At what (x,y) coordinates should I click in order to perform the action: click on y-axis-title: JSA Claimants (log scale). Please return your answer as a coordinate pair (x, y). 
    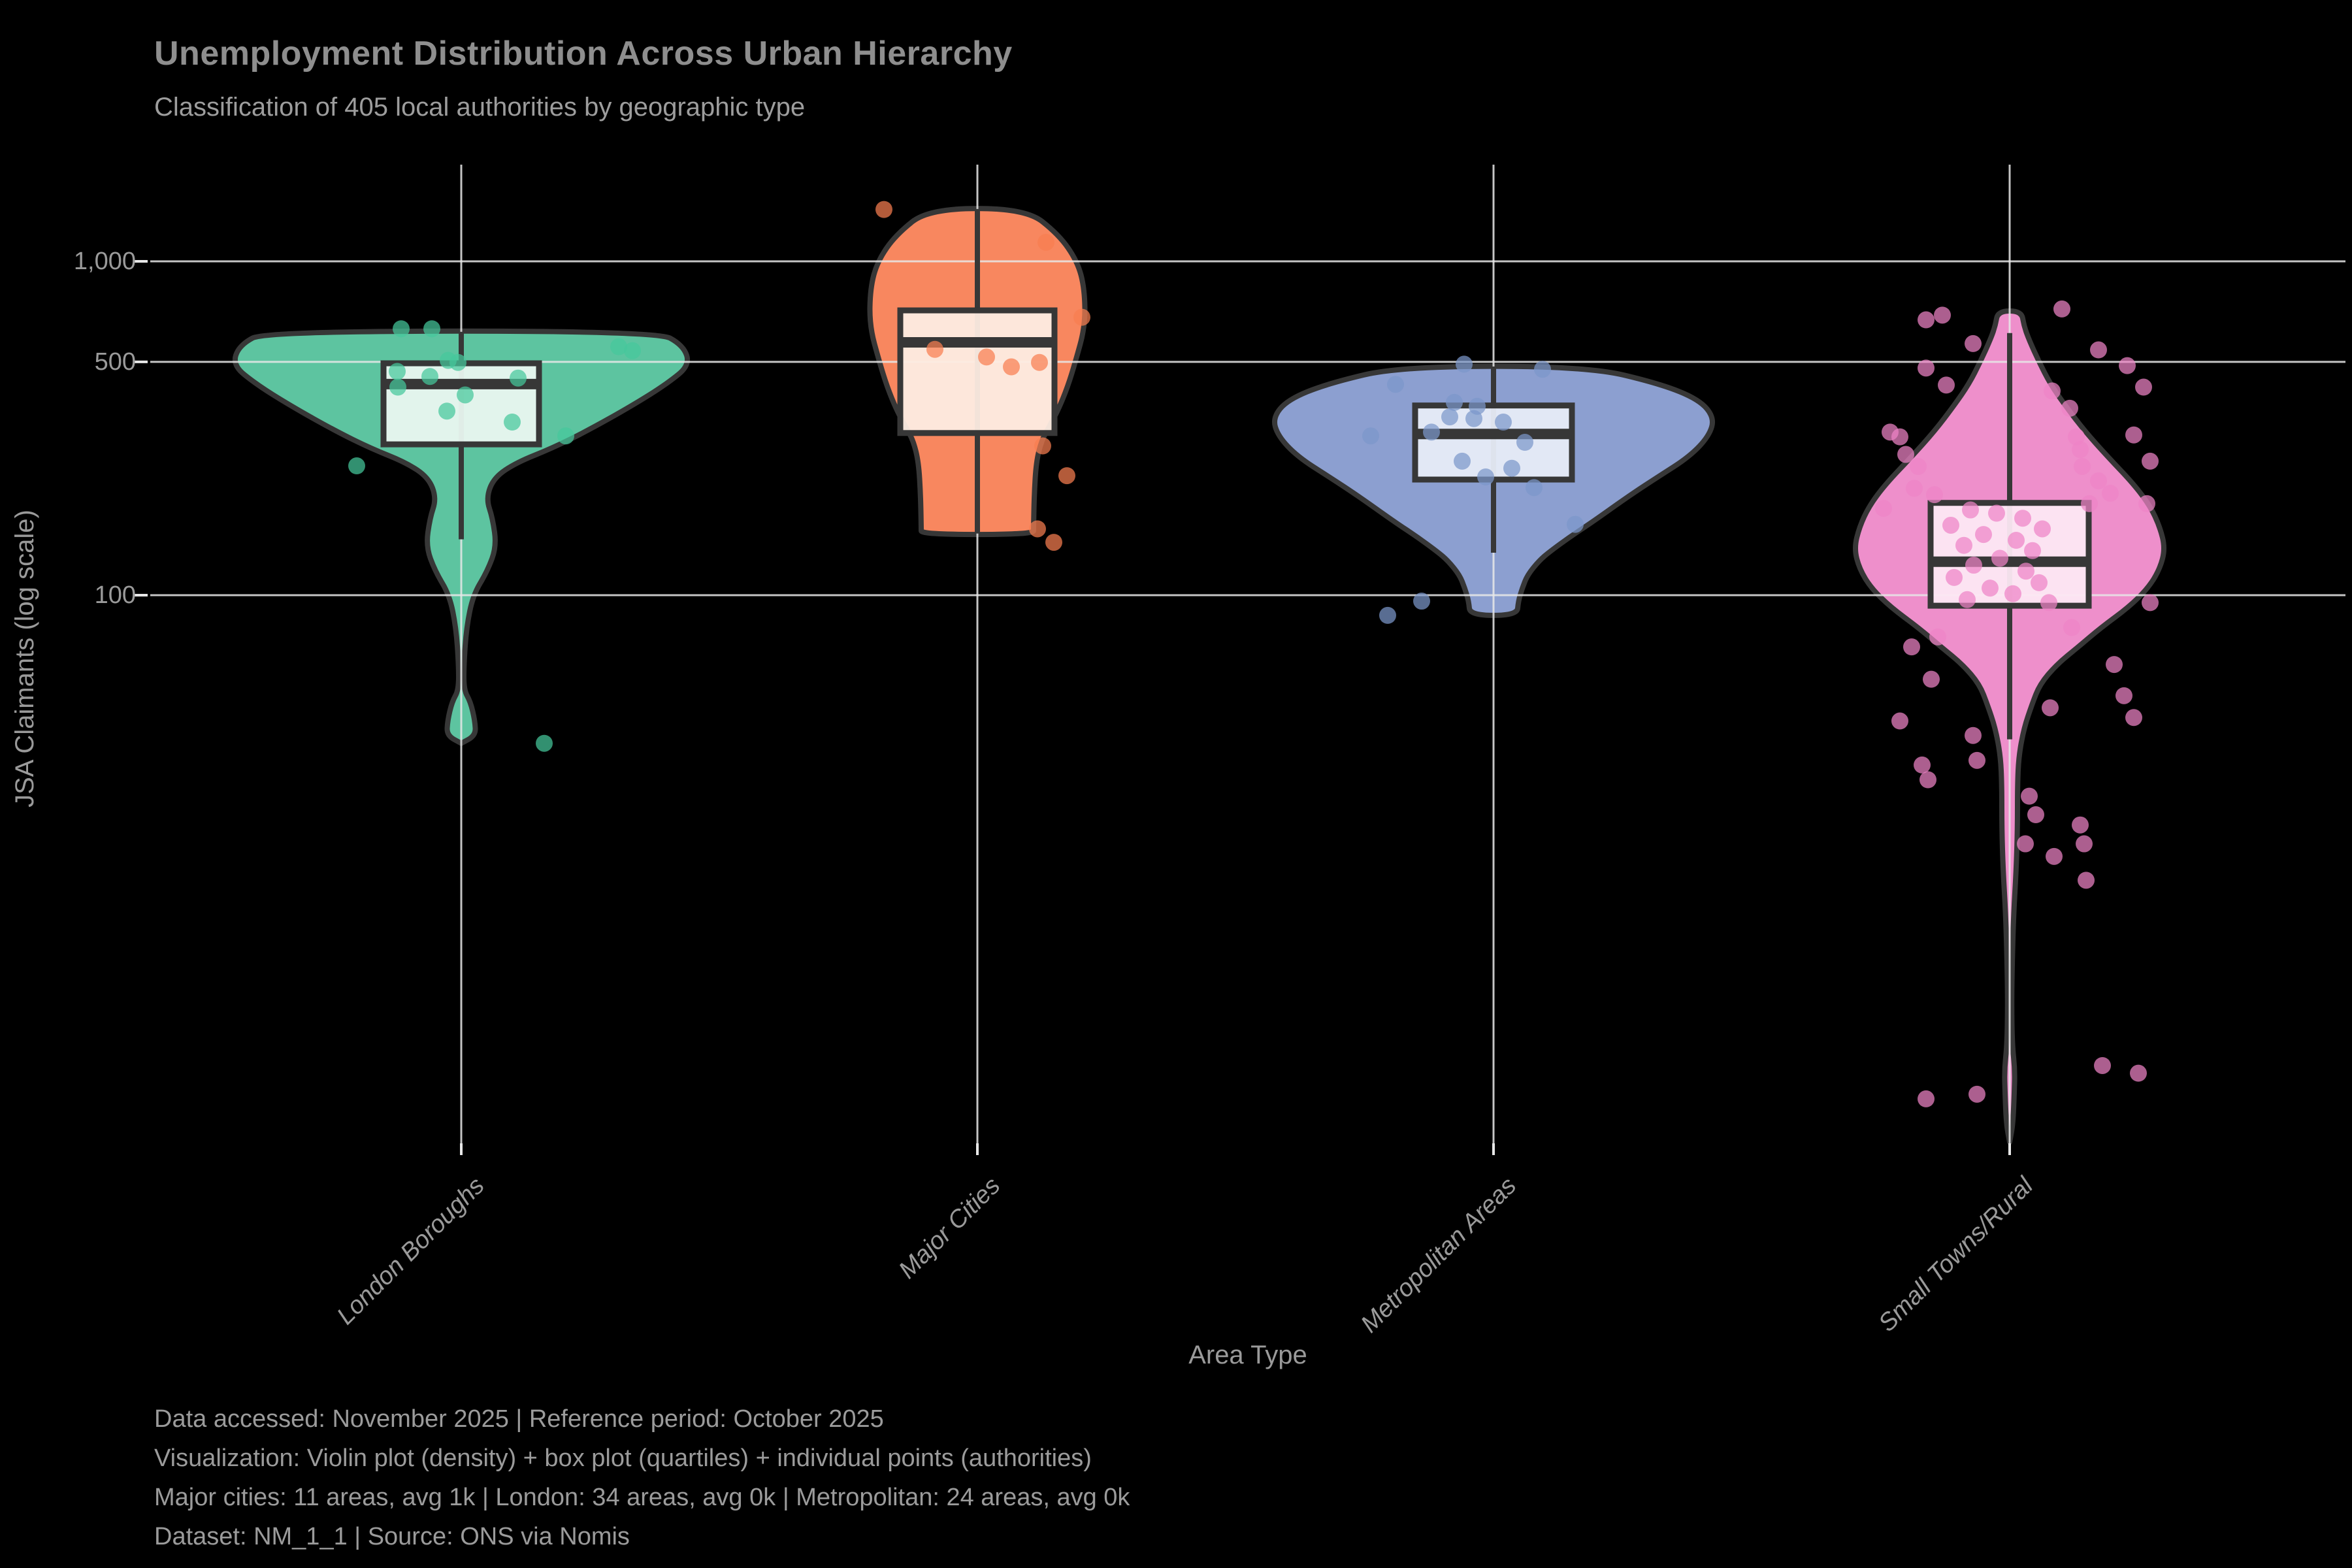
    Looking at the image, I should click on (24, 659).